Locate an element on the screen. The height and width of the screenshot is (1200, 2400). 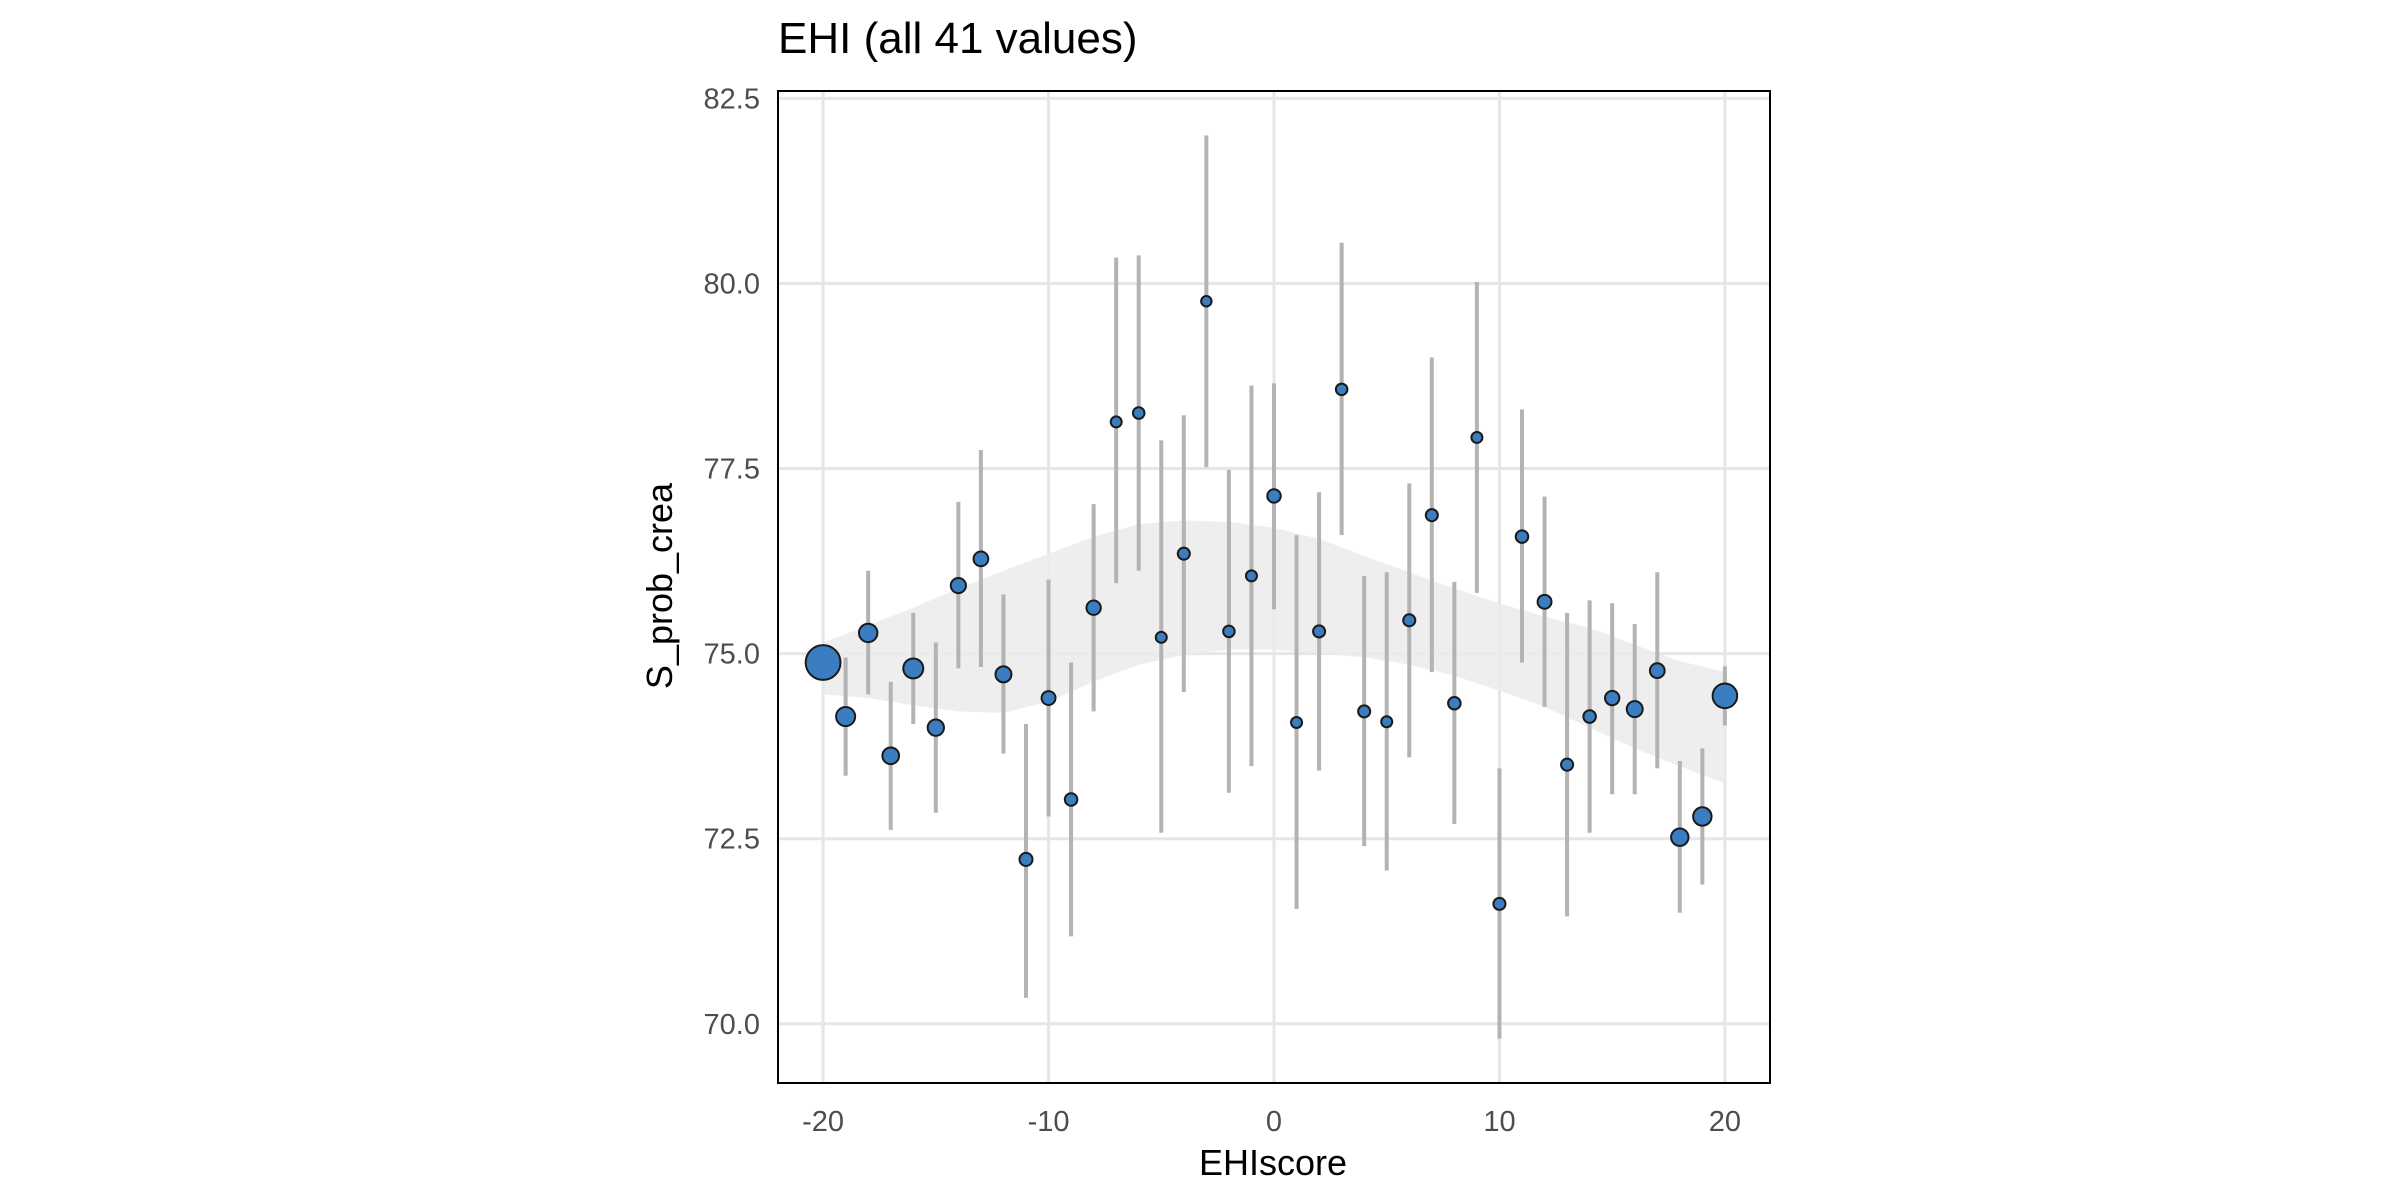
x-tick-label: 0 is located at coordinates (1274, 1122).